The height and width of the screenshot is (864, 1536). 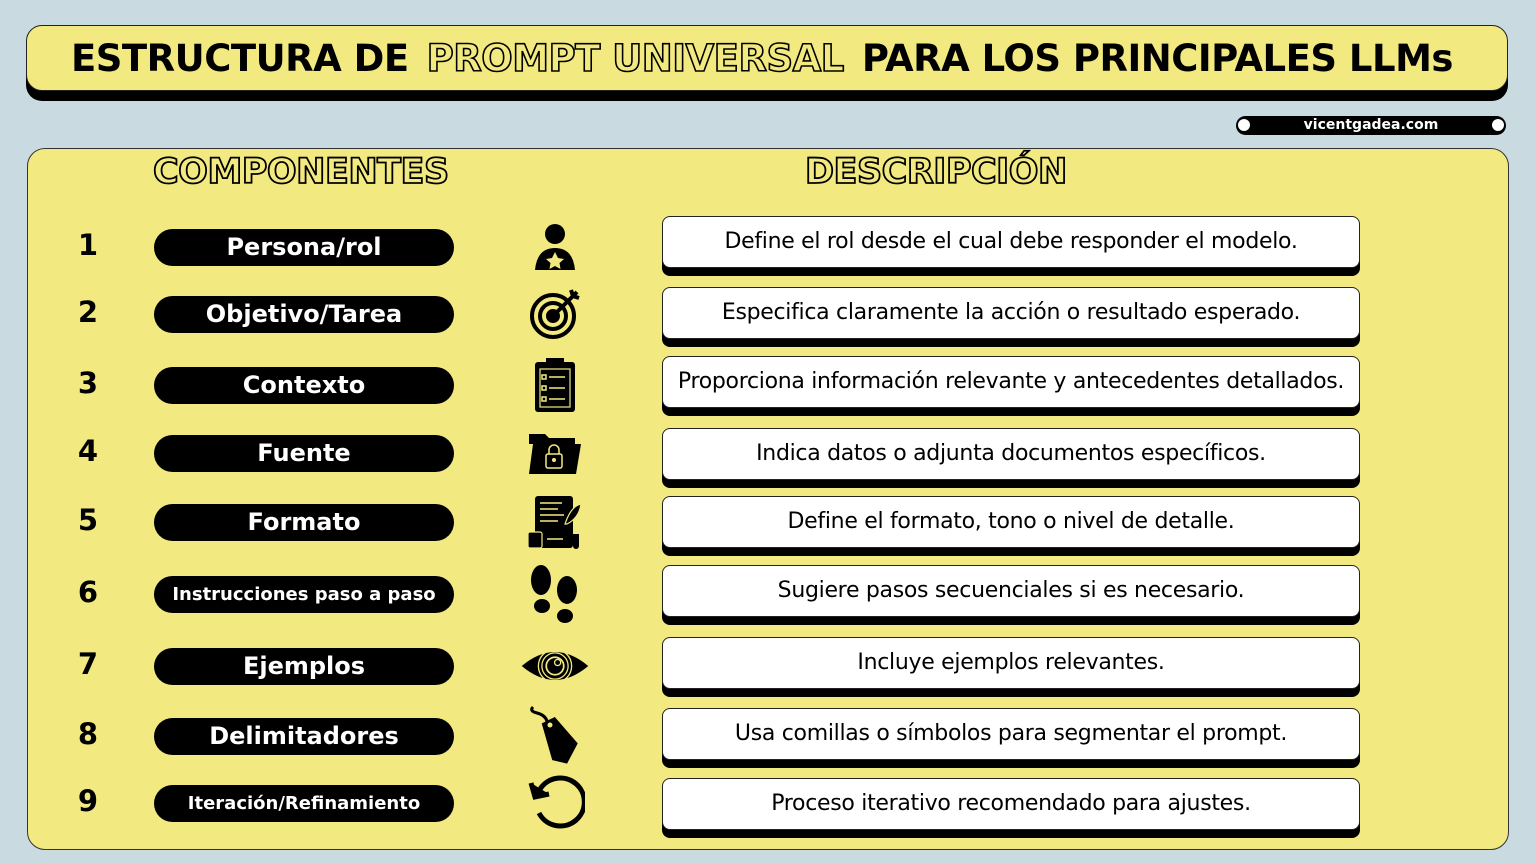 What do you see at coordinates (555, 594) in the screenshot?
I see `footprints-icon` at bounding box center [555, 594].